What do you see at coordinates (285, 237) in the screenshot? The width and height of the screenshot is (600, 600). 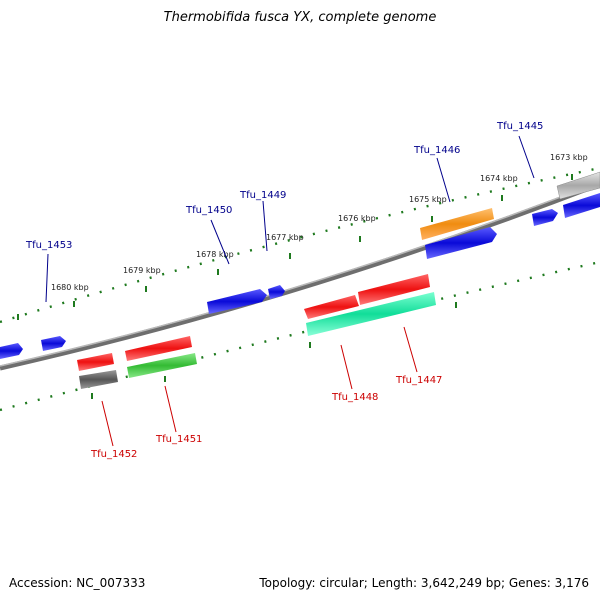 I see `kbp-label-1677: 1677 kbp` at bounding box center [285, 237].